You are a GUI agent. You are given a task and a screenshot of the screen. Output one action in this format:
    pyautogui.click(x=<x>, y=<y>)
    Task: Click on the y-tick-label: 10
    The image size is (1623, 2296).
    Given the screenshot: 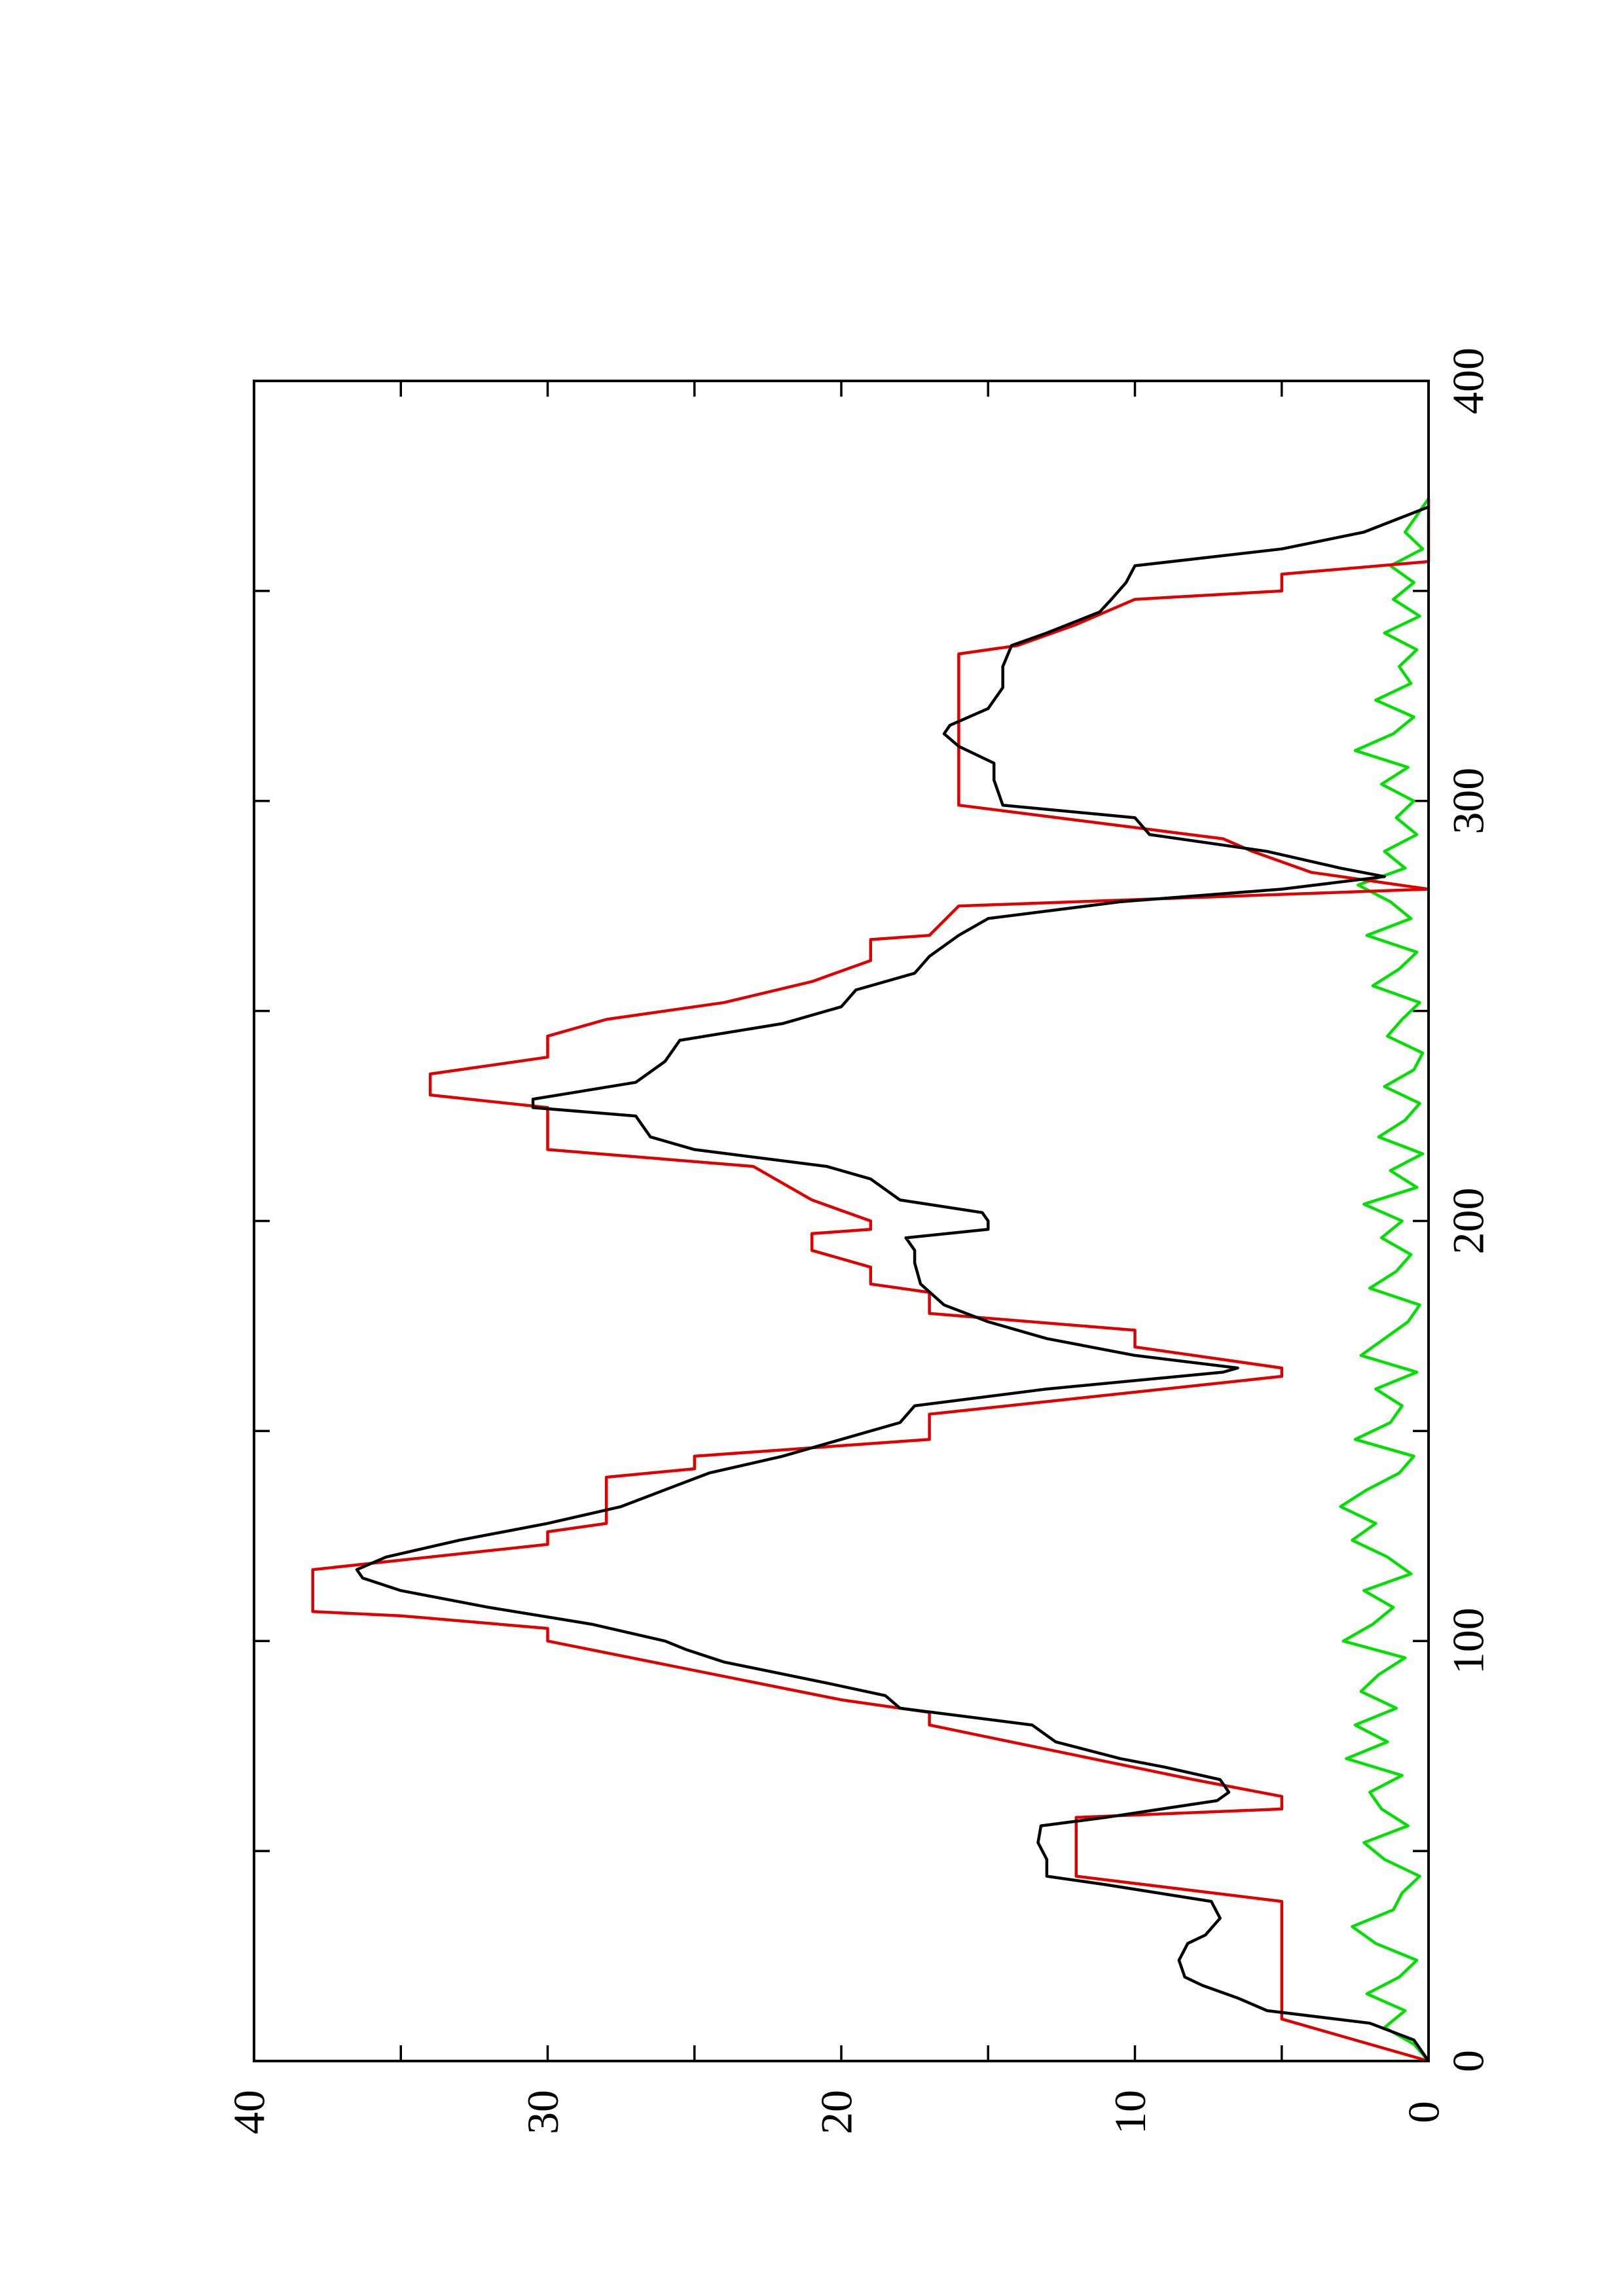 What is the action you would take?
    pyautogui.click(x=1130, y=2112)
    